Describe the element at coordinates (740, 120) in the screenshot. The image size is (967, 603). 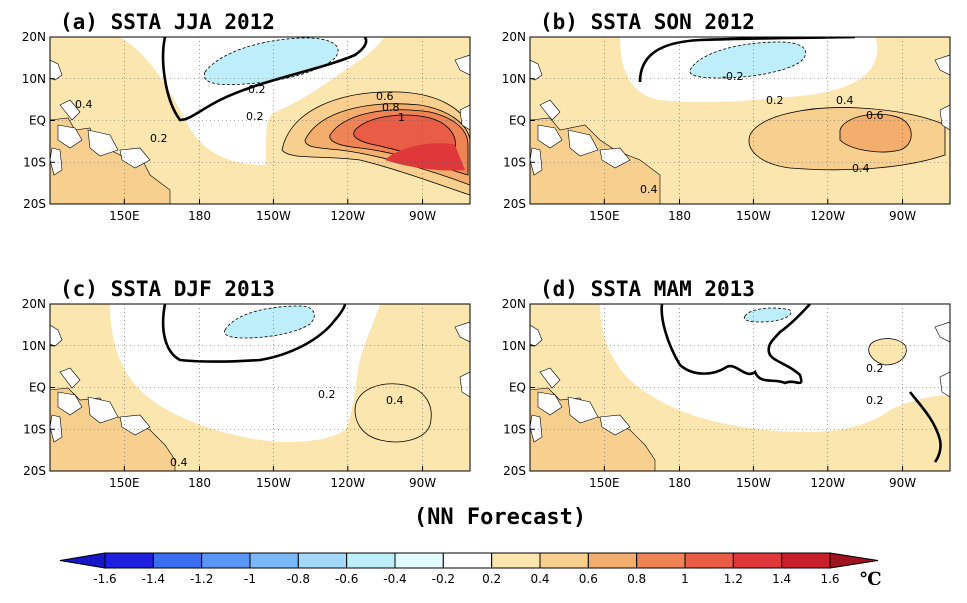
I see `panel-b-map` at that location.